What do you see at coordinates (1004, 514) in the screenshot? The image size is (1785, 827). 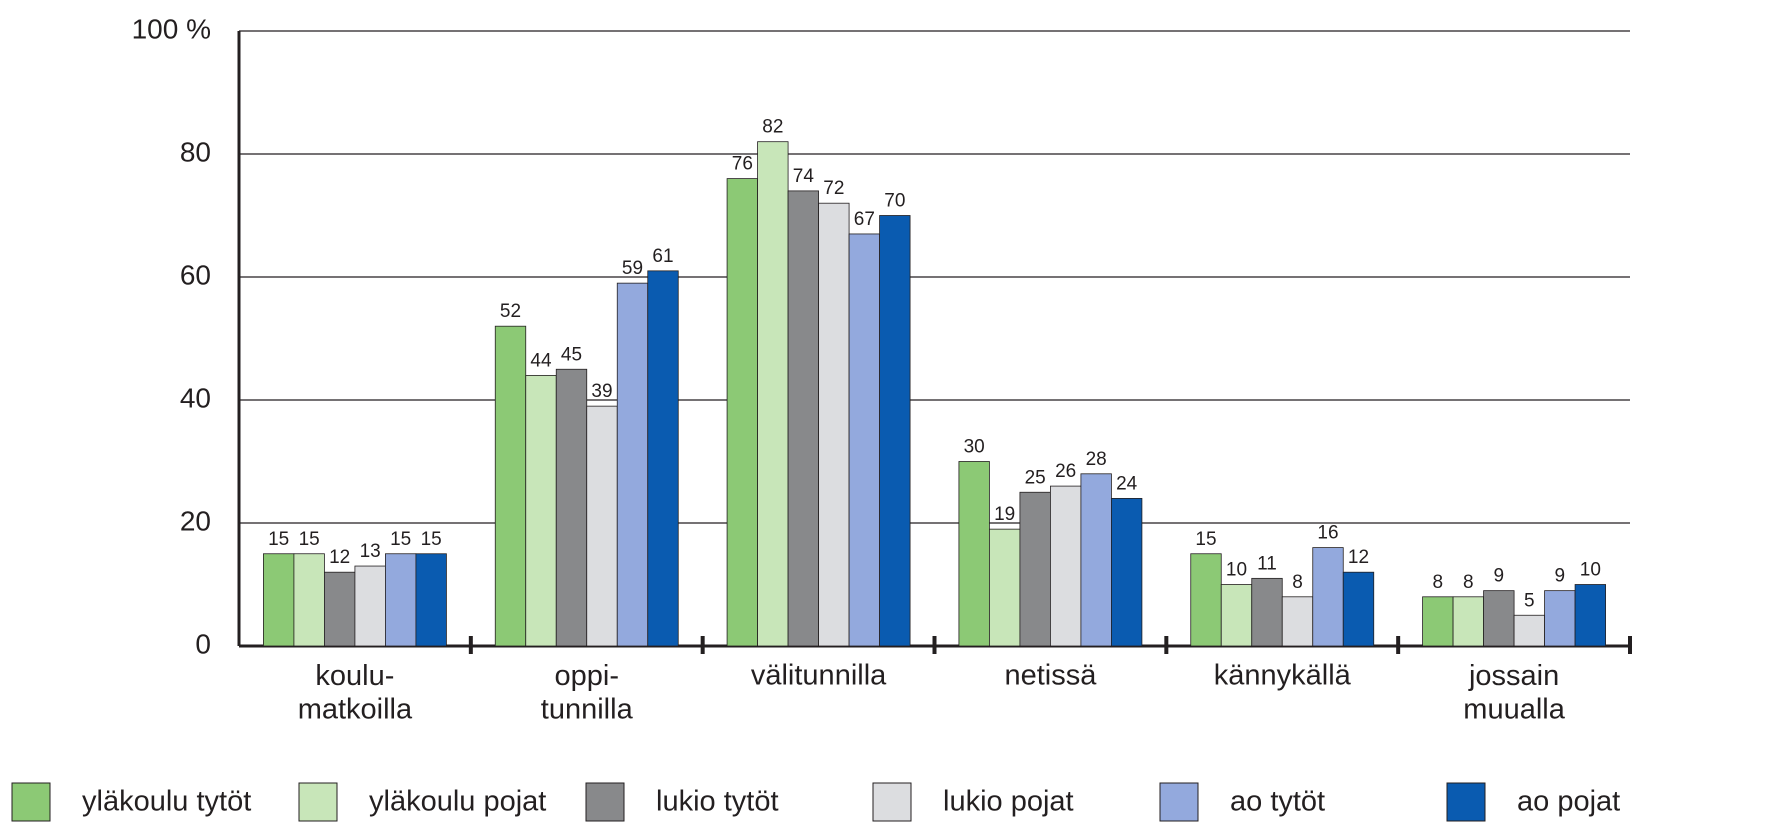 I see `value-label: 19` at bounding box center [1004, 514].